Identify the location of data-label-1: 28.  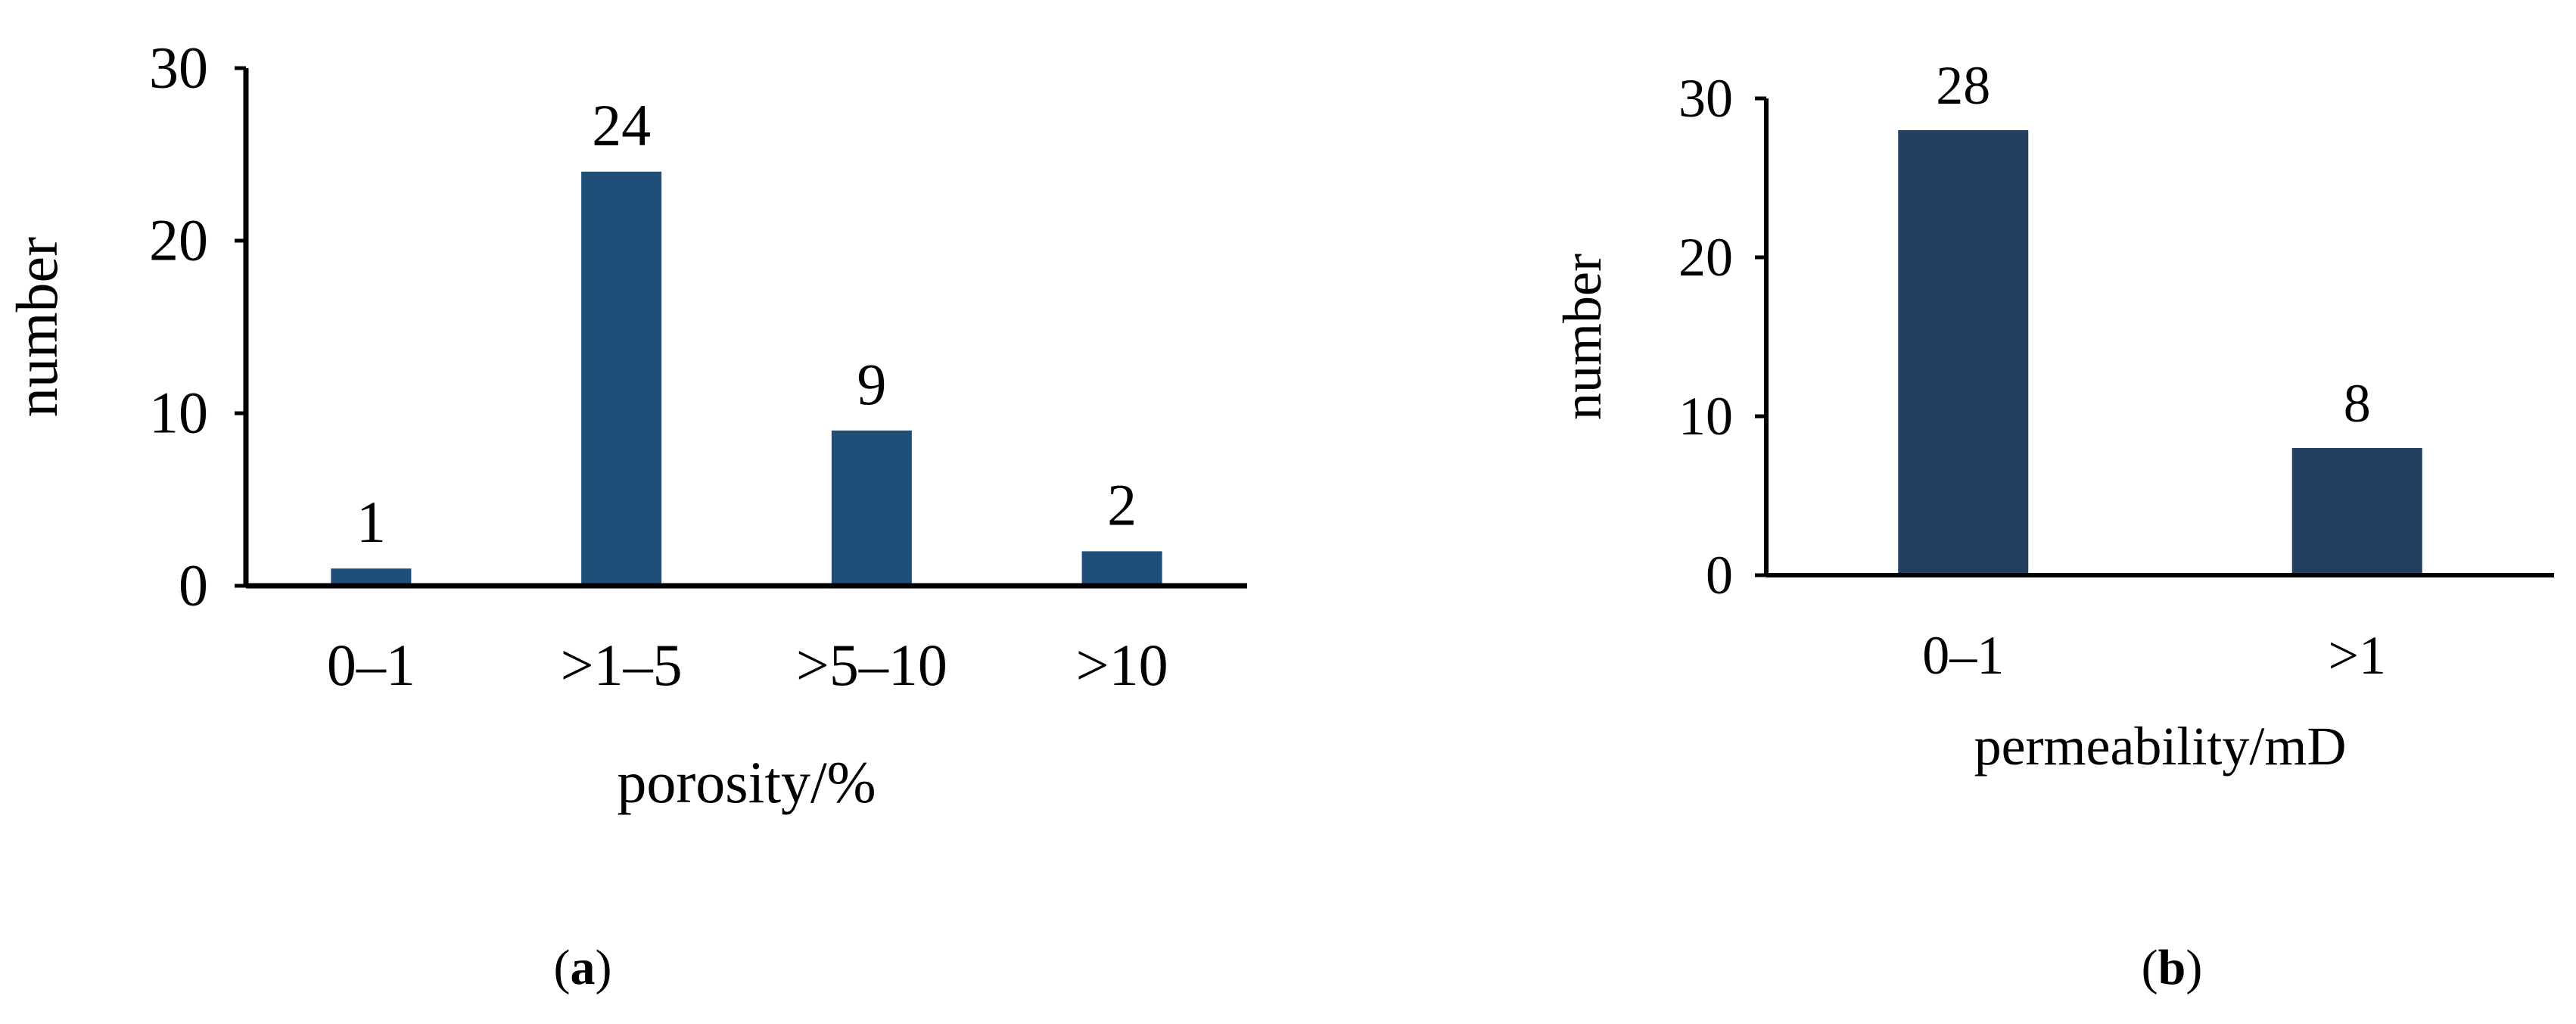
(1963, 85).